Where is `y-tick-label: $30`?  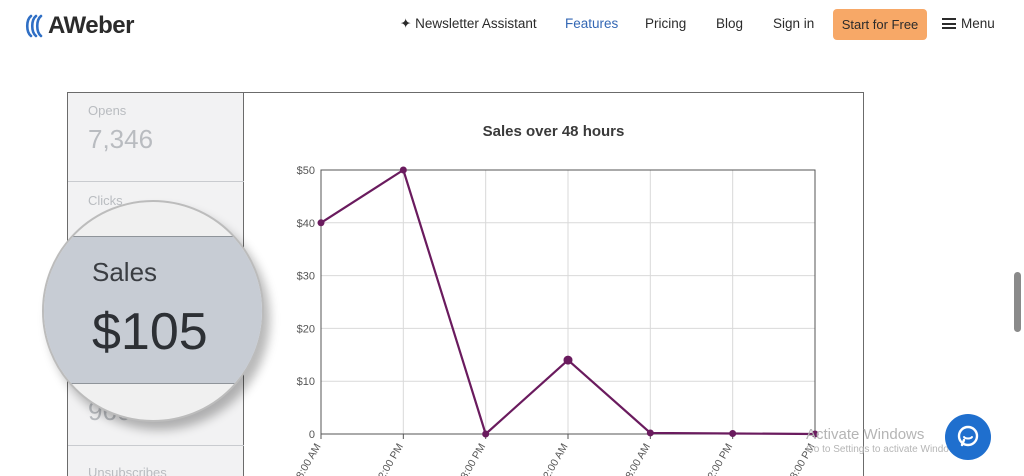 y-tick-label: $30 is located at coordinates (306, 277).